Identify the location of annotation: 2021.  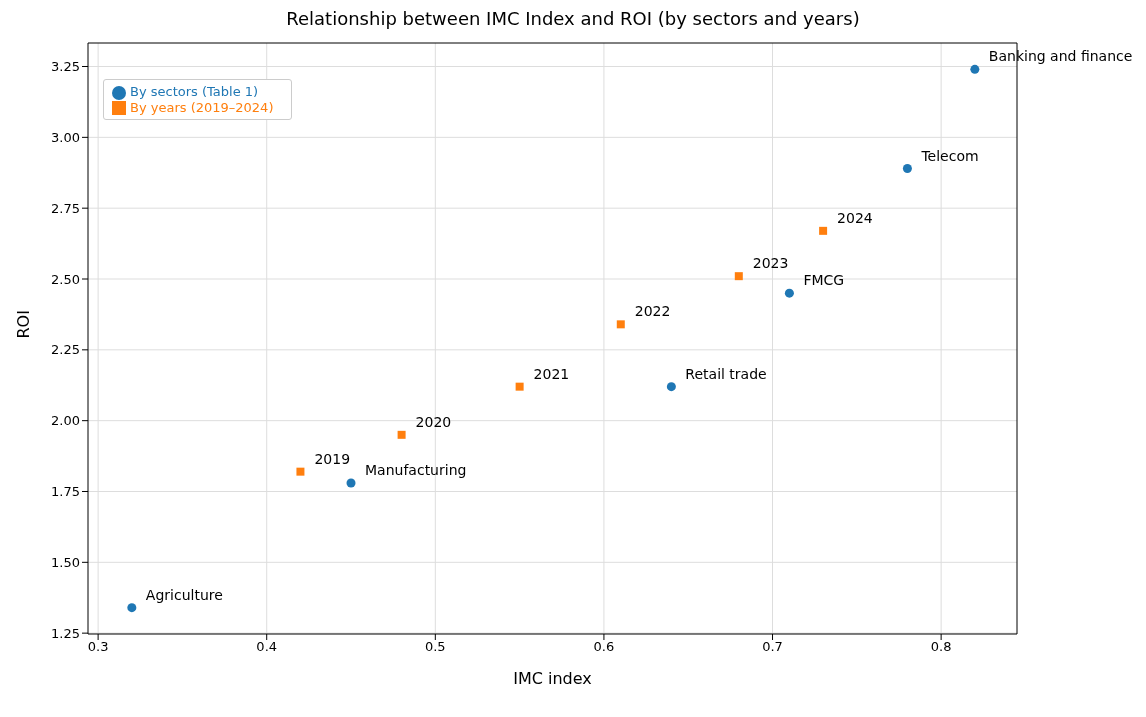
(551, 373).